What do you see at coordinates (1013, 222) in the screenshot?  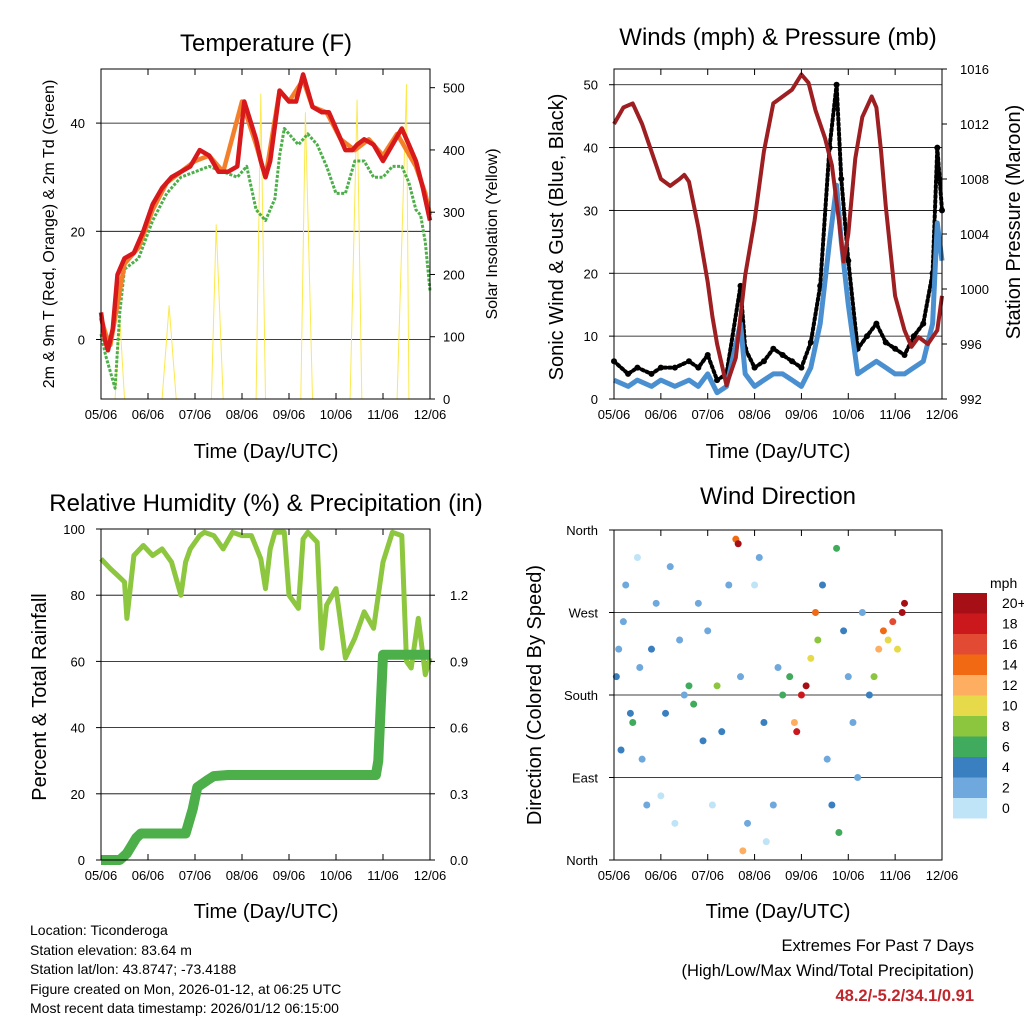 I see `winds-y2label: Station Pressure (Maroon)` at bounding box center [1013, 222].